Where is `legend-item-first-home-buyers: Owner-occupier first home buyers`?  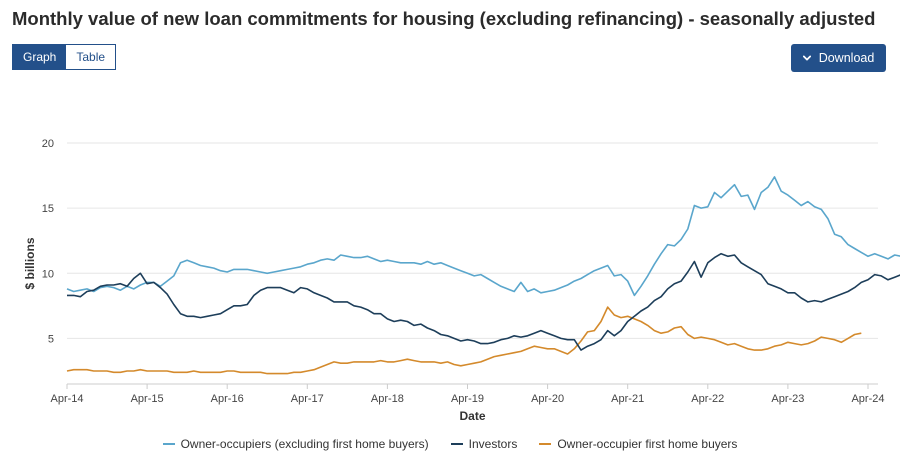
legend-item-first-home-buyers: Owner-occupier first home buyers is located at coordinates (638, 444).